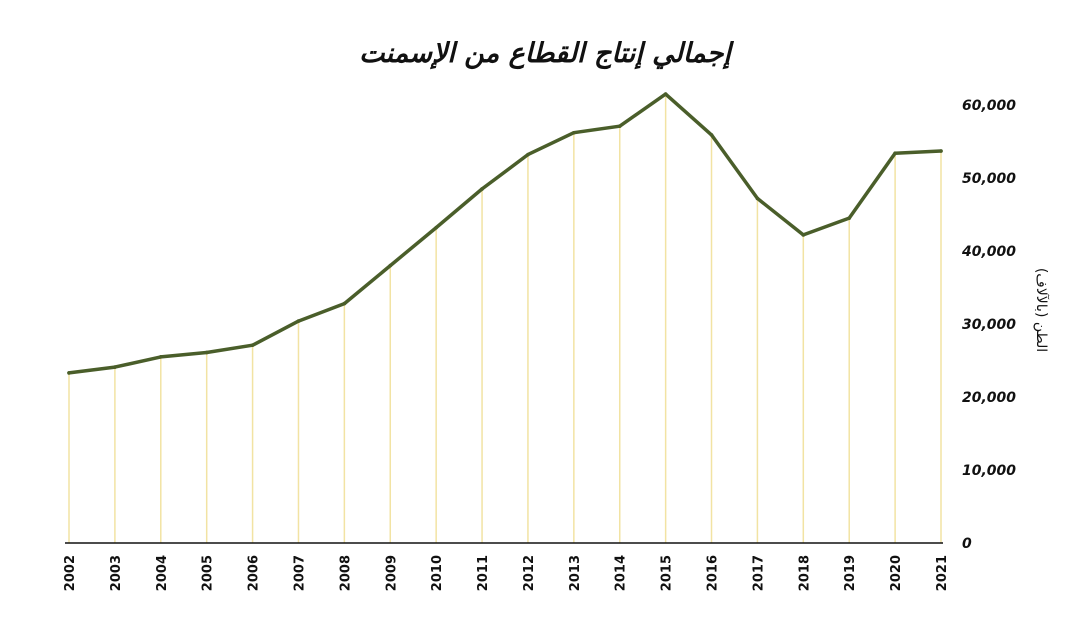  Describe the element at coordinates (70, 573) in the screenshot. I see `x-tick-label: 2002` at that location.